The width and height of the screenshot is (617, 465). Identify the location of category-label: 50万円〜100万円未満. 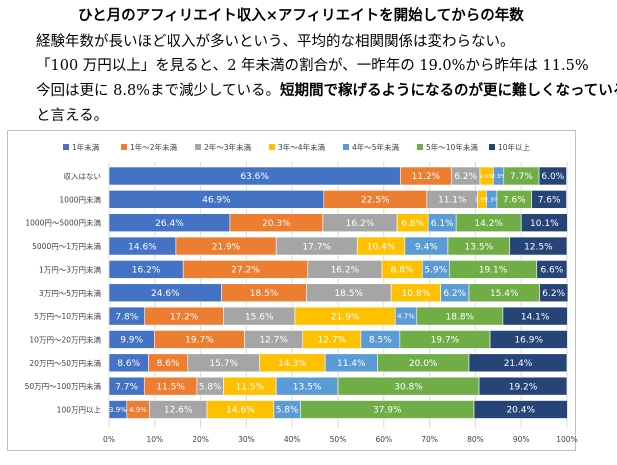
(63, 386).